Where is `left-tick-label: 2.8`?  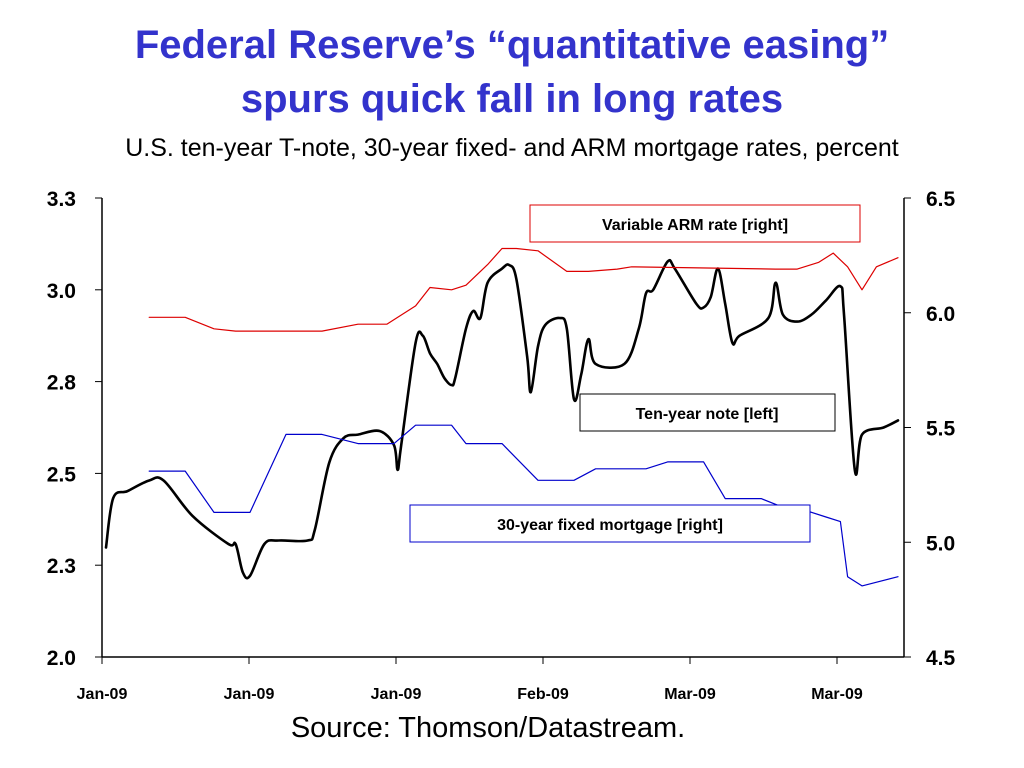
left-tick-label: 2.8 is located at coordinates (62, 383).